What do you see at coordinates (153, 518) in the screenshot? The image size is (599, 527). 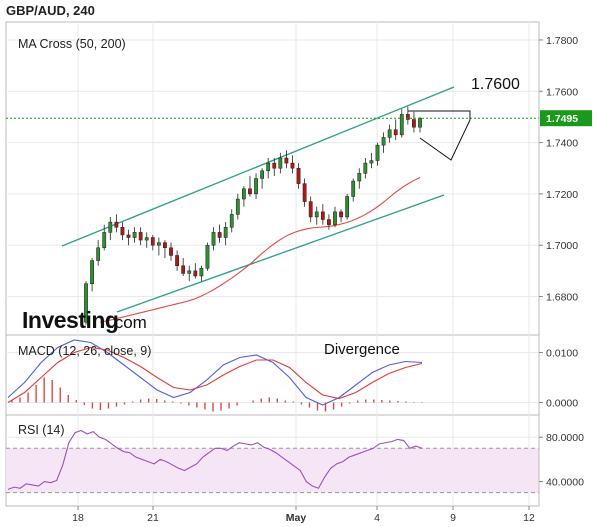 I see `x-tick-label: 21` at bounding box center [153, 518].